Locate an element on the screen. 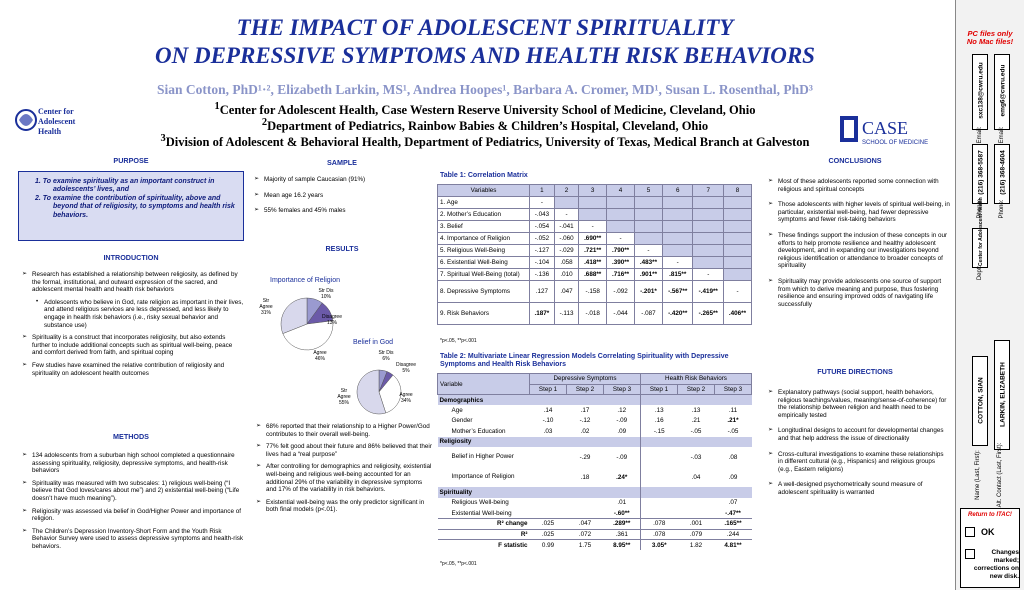  reg-cell: .11 is located at coordinates (733, 410).